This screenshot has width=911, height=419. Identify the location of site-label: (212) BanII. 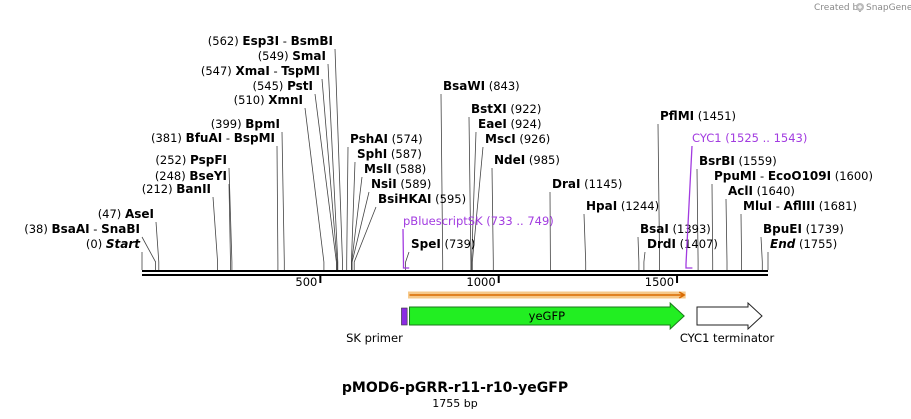
(176, 189).